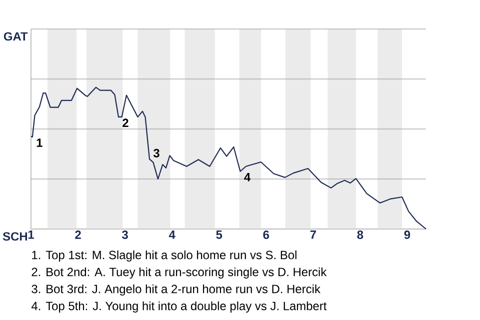  Describe the element at coordinates (15, 236) in the screenshot. I see `ref-line-label: SCH` at that location.